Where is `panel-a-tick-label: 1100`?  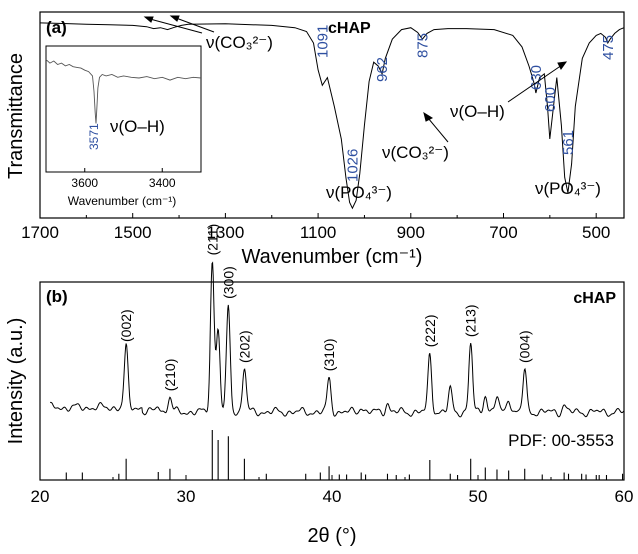
panel-a-tick-label: 1100 is located at coordinates (318, 232).